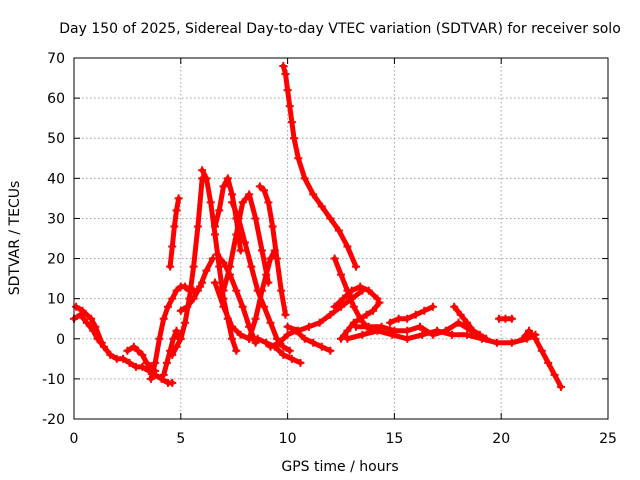 Image resolution: width=640 pixels, height=480 pixels. What do you see at coordinates (501, 439) in the screenshot?
I see `x-tick-label: 20` at bounding box center [501, 439].